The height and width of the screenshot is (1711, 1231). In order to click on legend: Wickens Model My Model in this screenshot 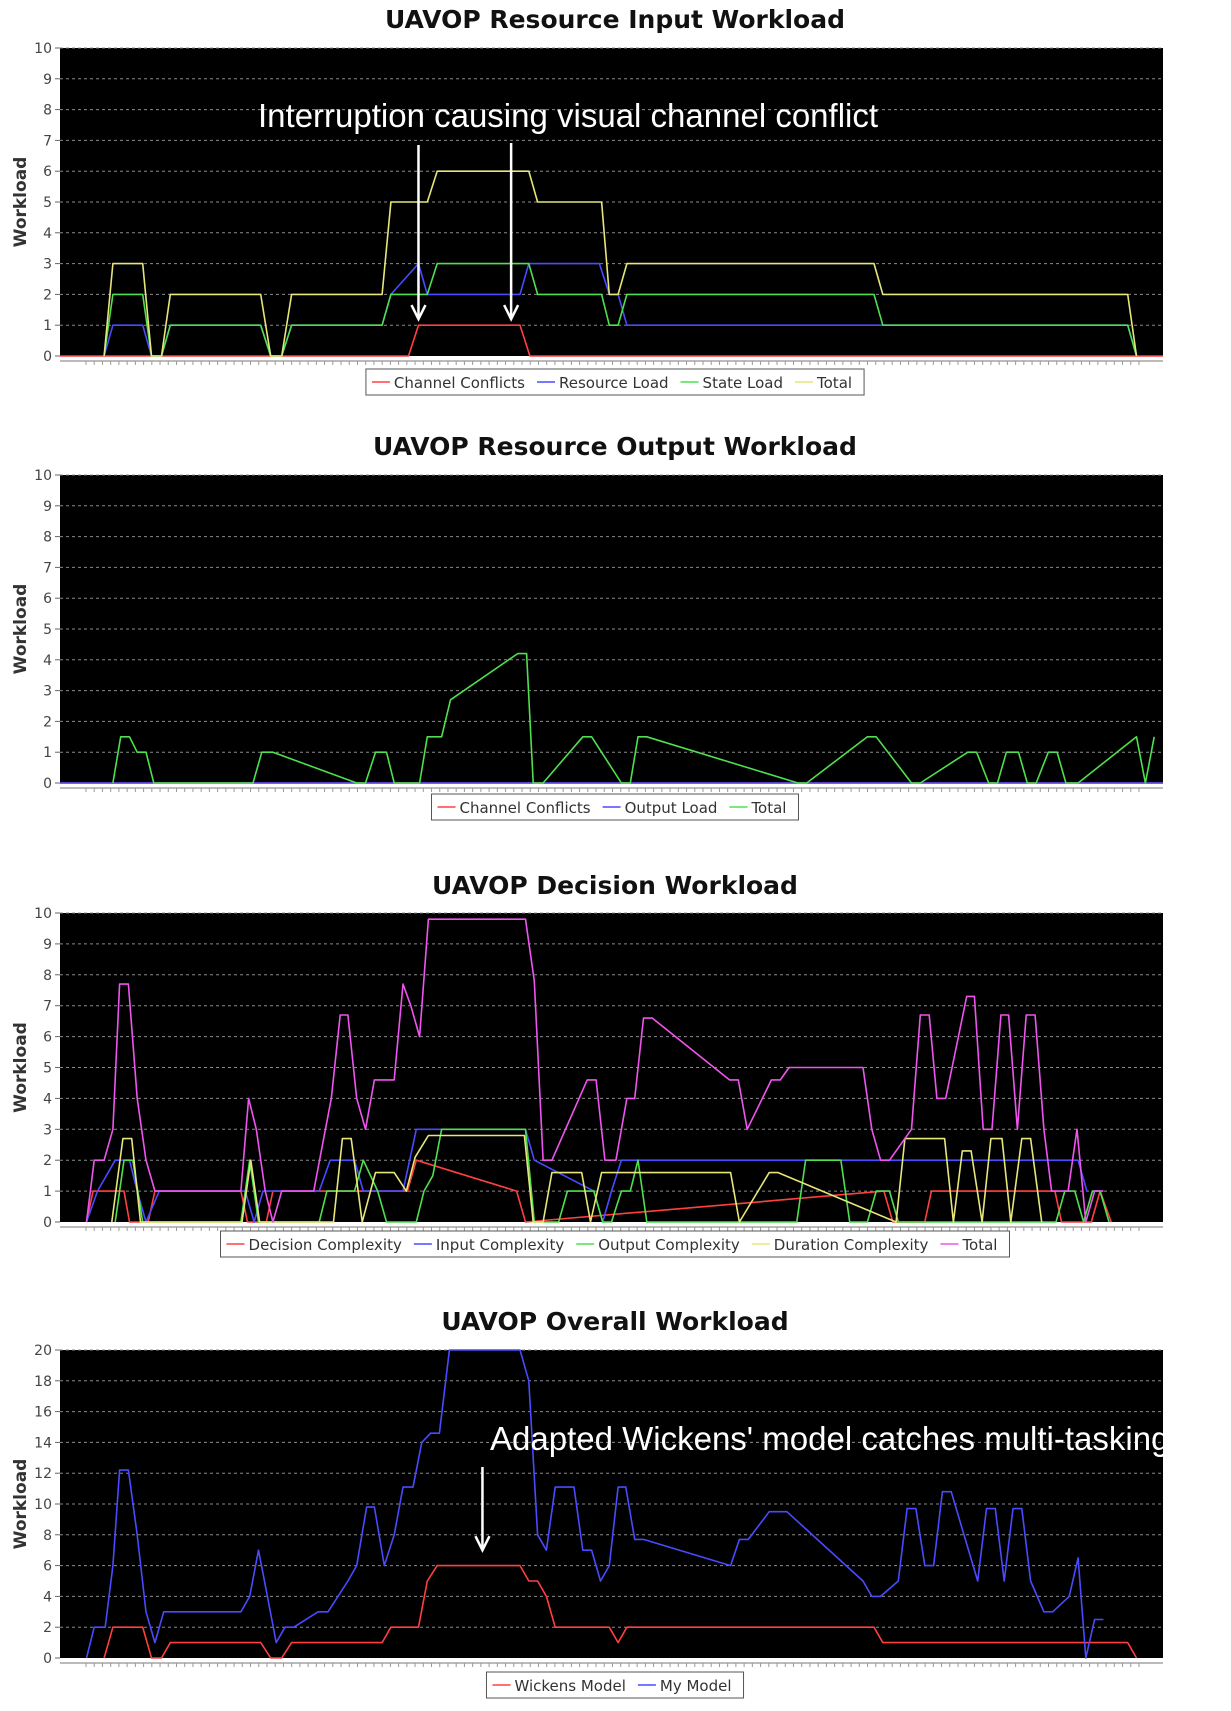, I will do `click(615, 1685)`.